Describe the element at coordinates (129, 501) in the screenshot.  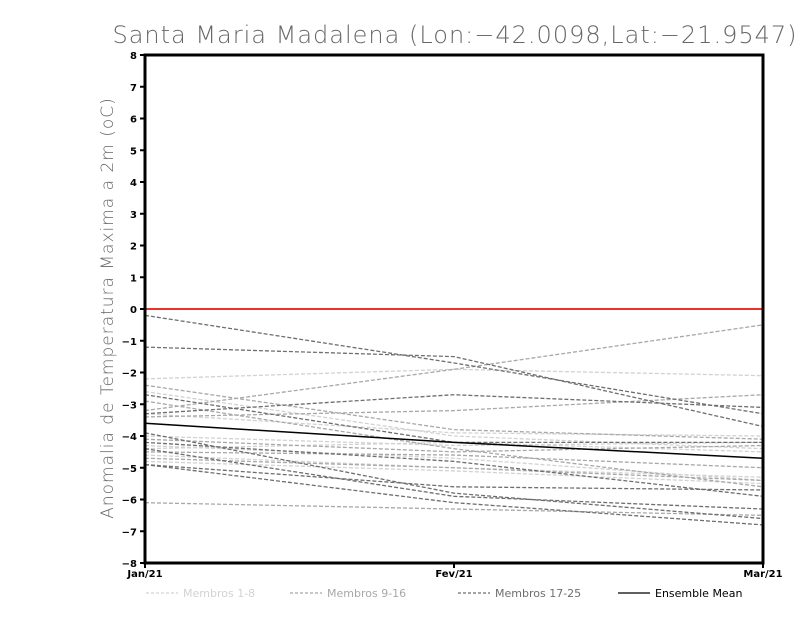
I see `y-tick-label: −6` at that location.